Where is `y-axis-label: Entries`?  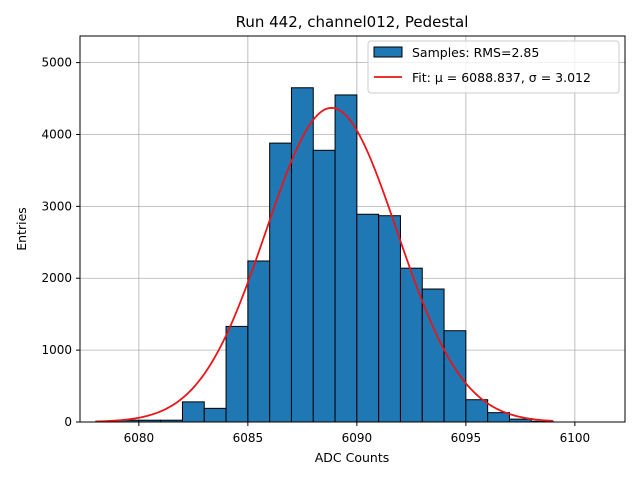
y-axis-label: Entries is located at coordinates (21, 229).